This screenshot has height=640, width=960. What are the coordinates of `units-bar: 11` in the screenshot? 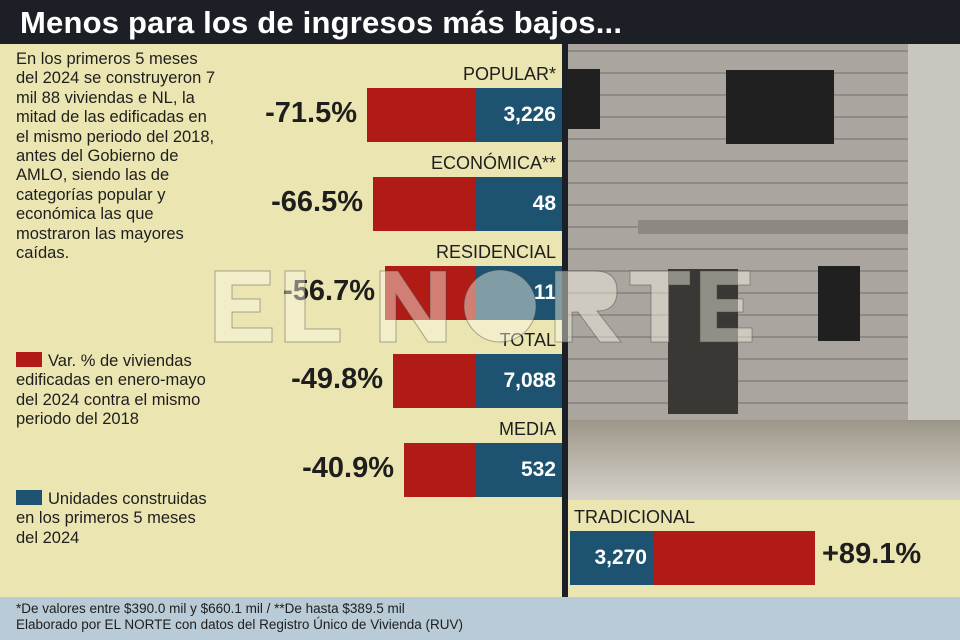 It's located at (518, 292).